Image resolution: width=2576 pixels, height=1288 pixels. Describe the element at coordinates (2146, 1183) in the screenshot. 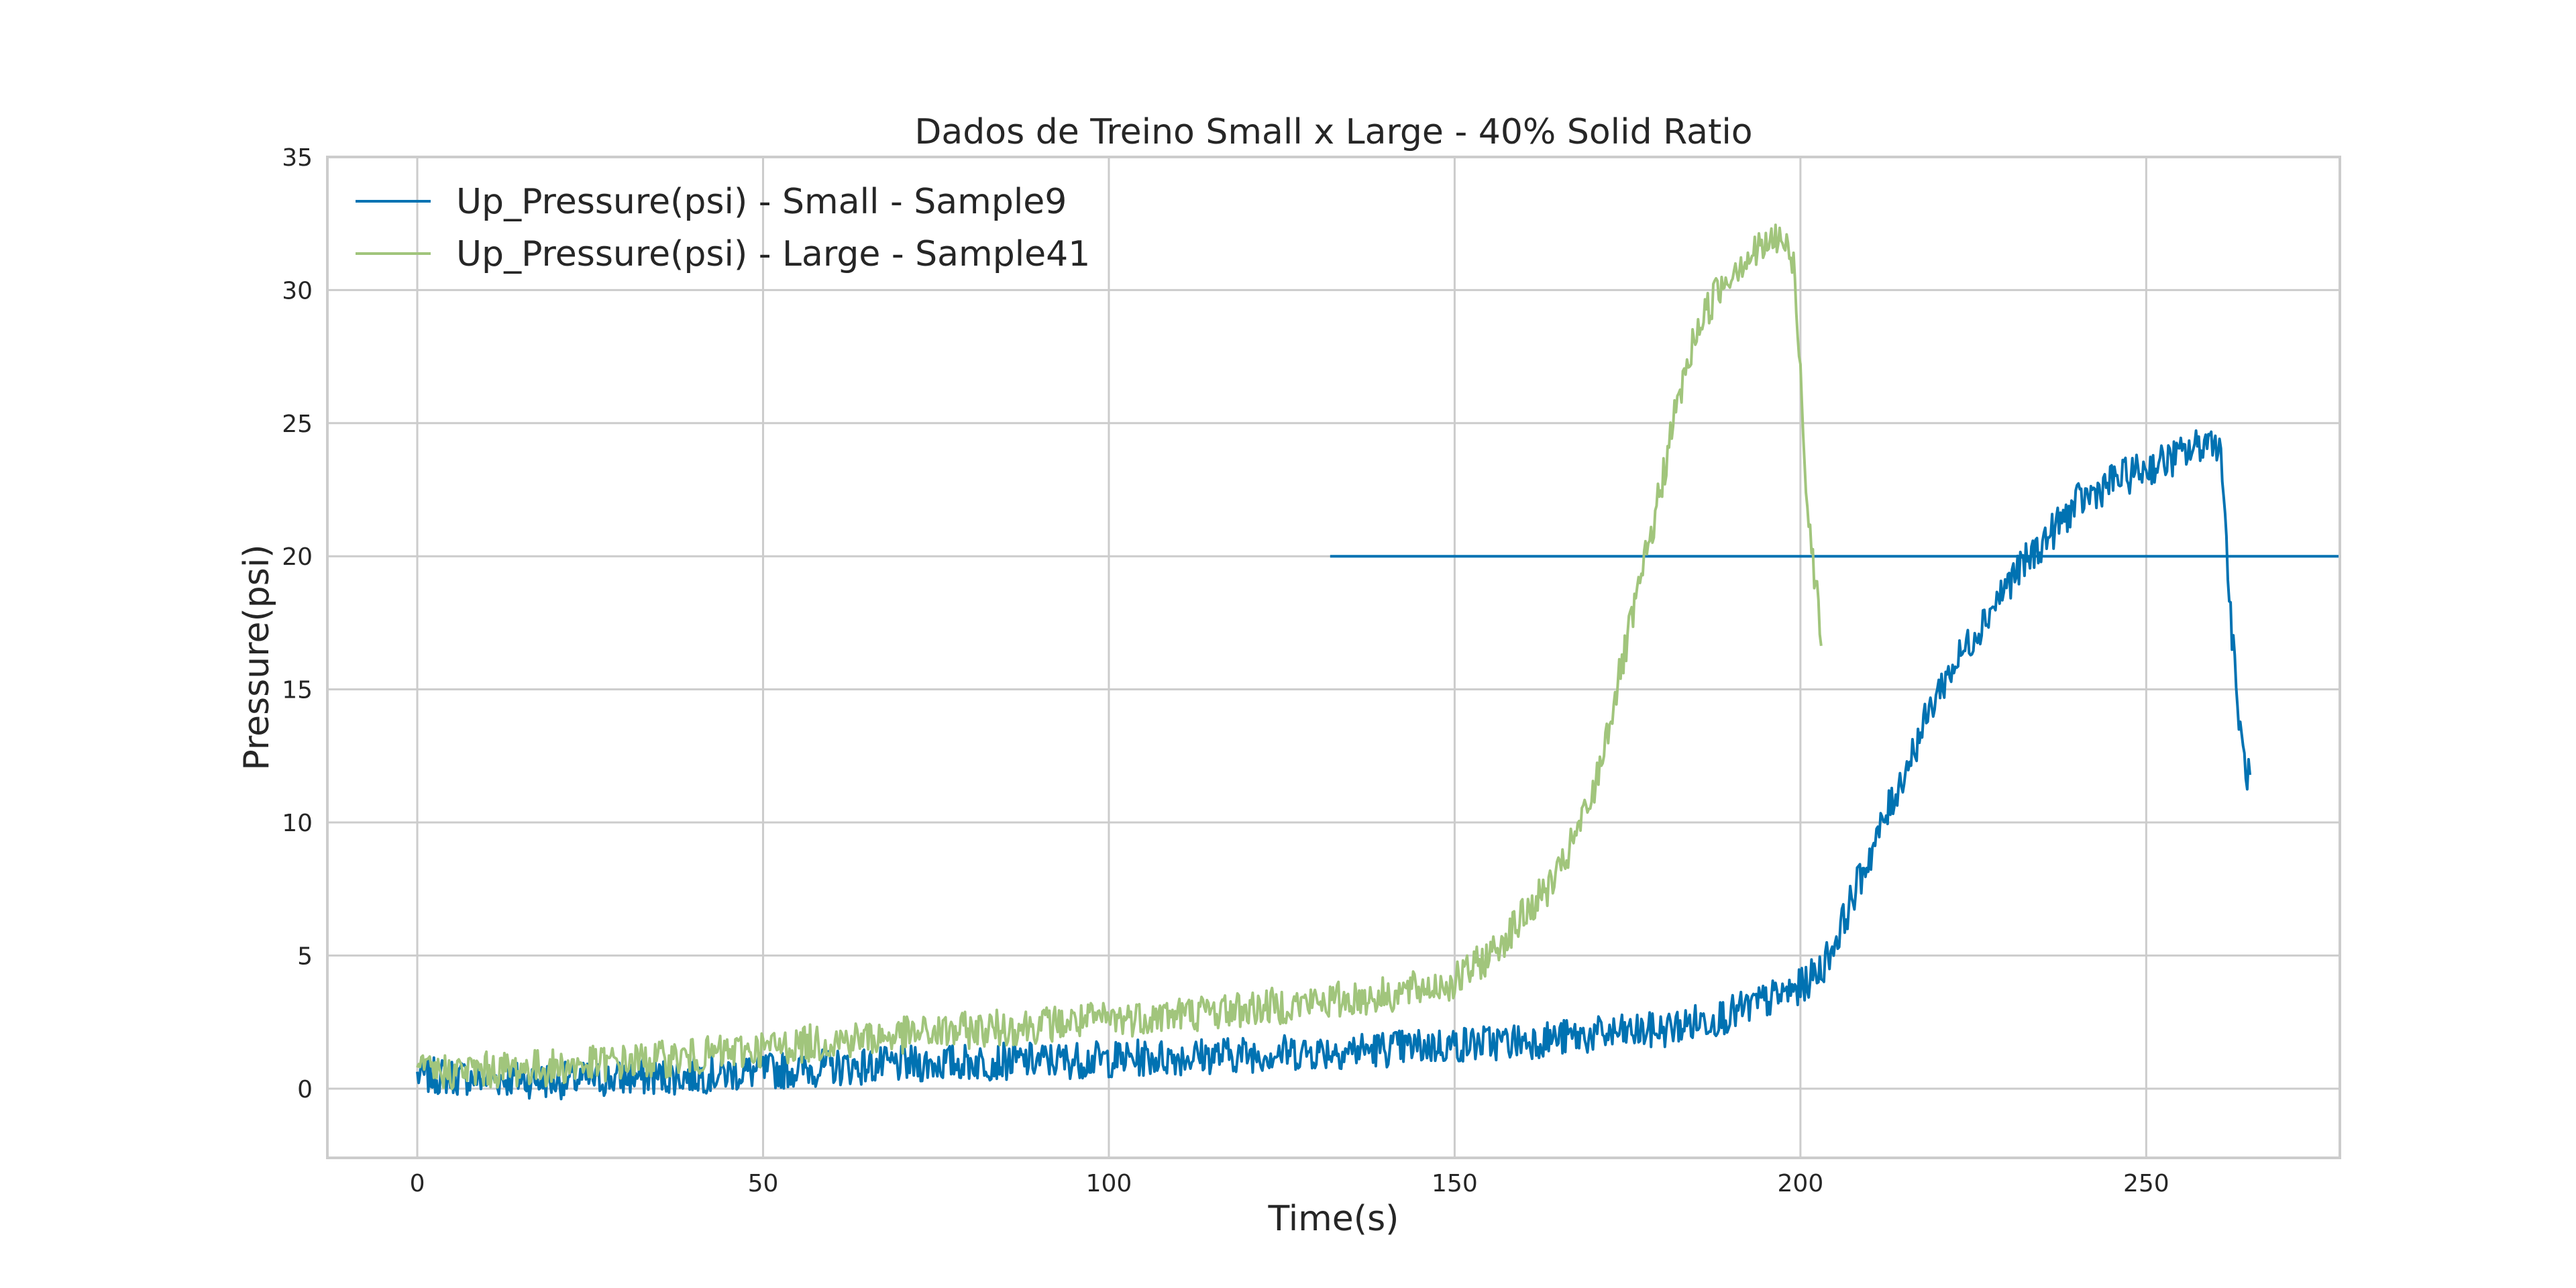

I see `x-tick-label: 250` at that location.